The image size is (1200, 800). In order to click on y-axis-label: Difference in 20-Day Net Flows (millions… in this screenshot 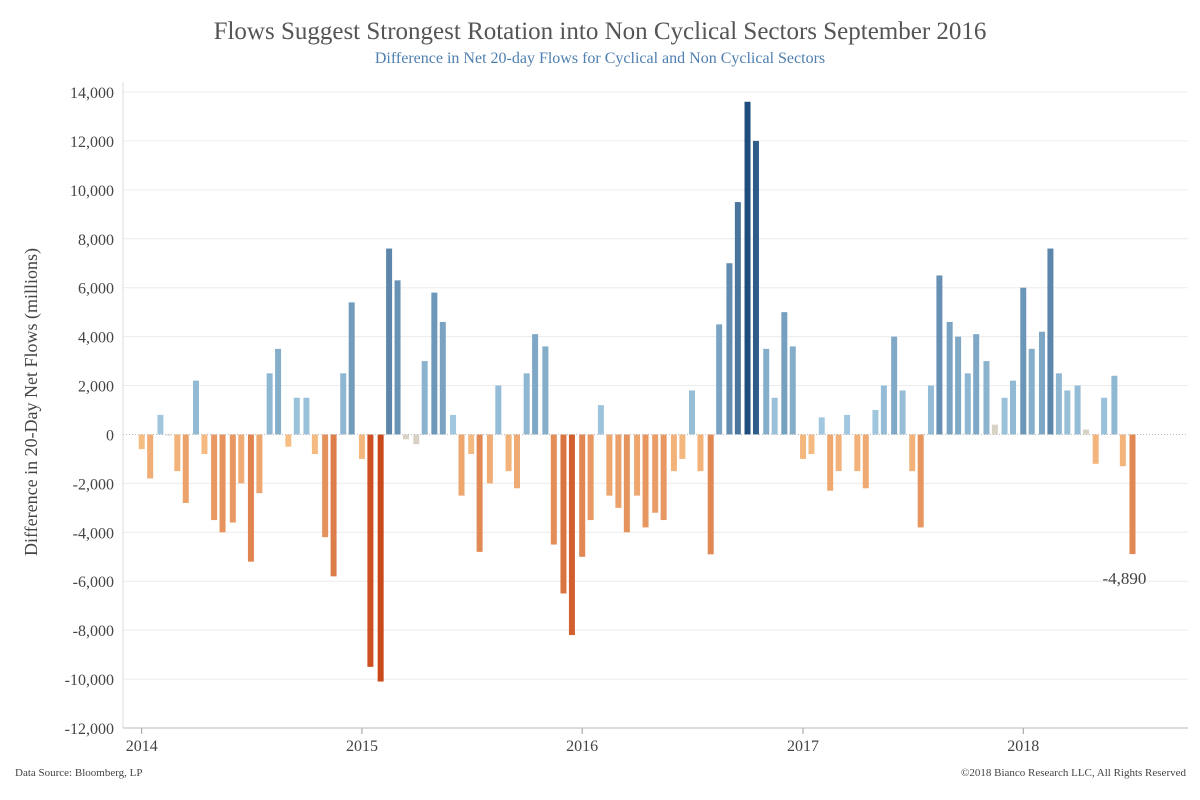, I will do `click(31, 402)`.